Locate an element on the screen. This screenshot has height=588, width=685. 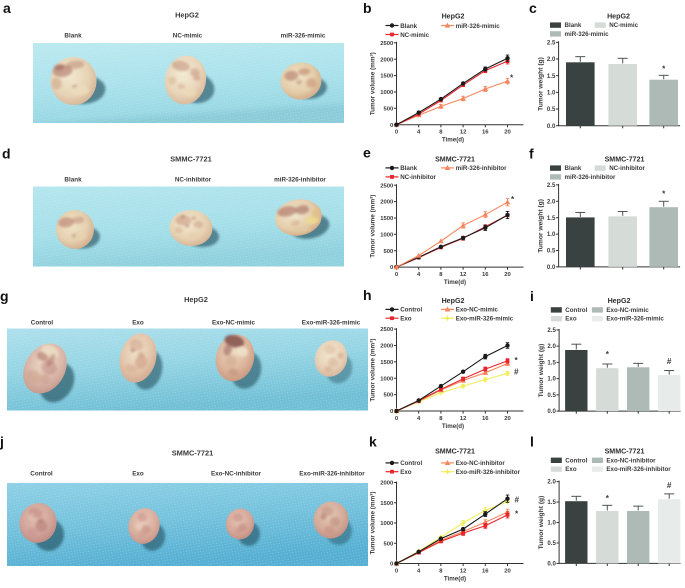
svg-text: Exo-miR-326-inhibitor is located at coordinates (332, 474).